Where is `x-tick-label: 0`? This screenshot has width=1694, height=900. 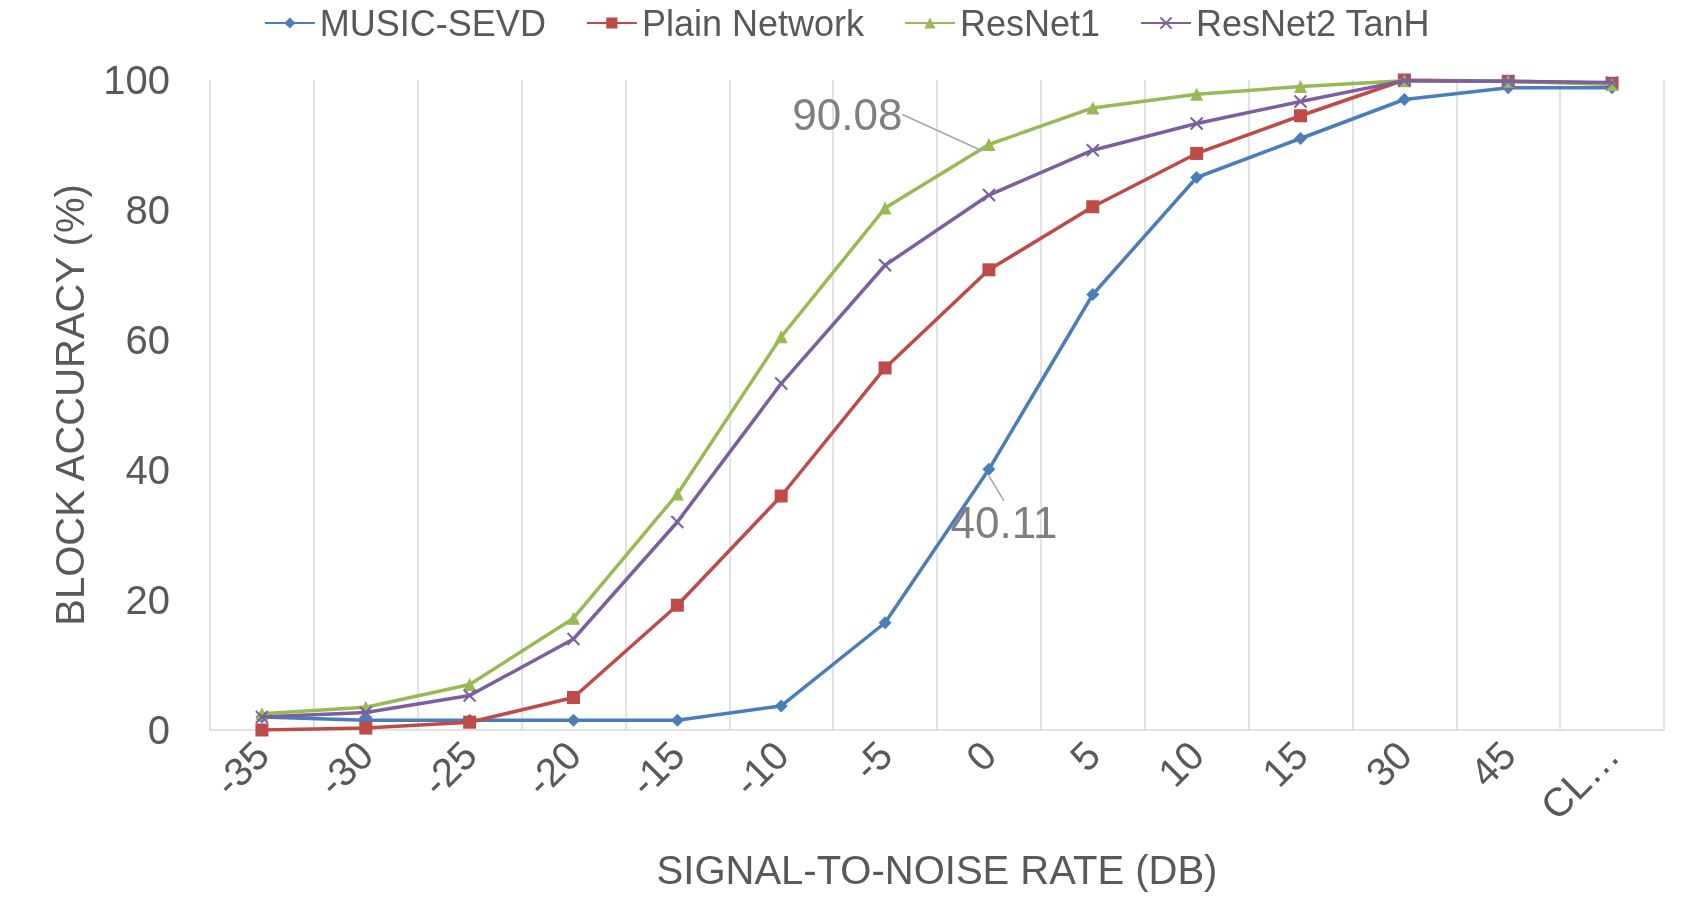
x-tick-label: 0 is located at coordinates (981, 756).